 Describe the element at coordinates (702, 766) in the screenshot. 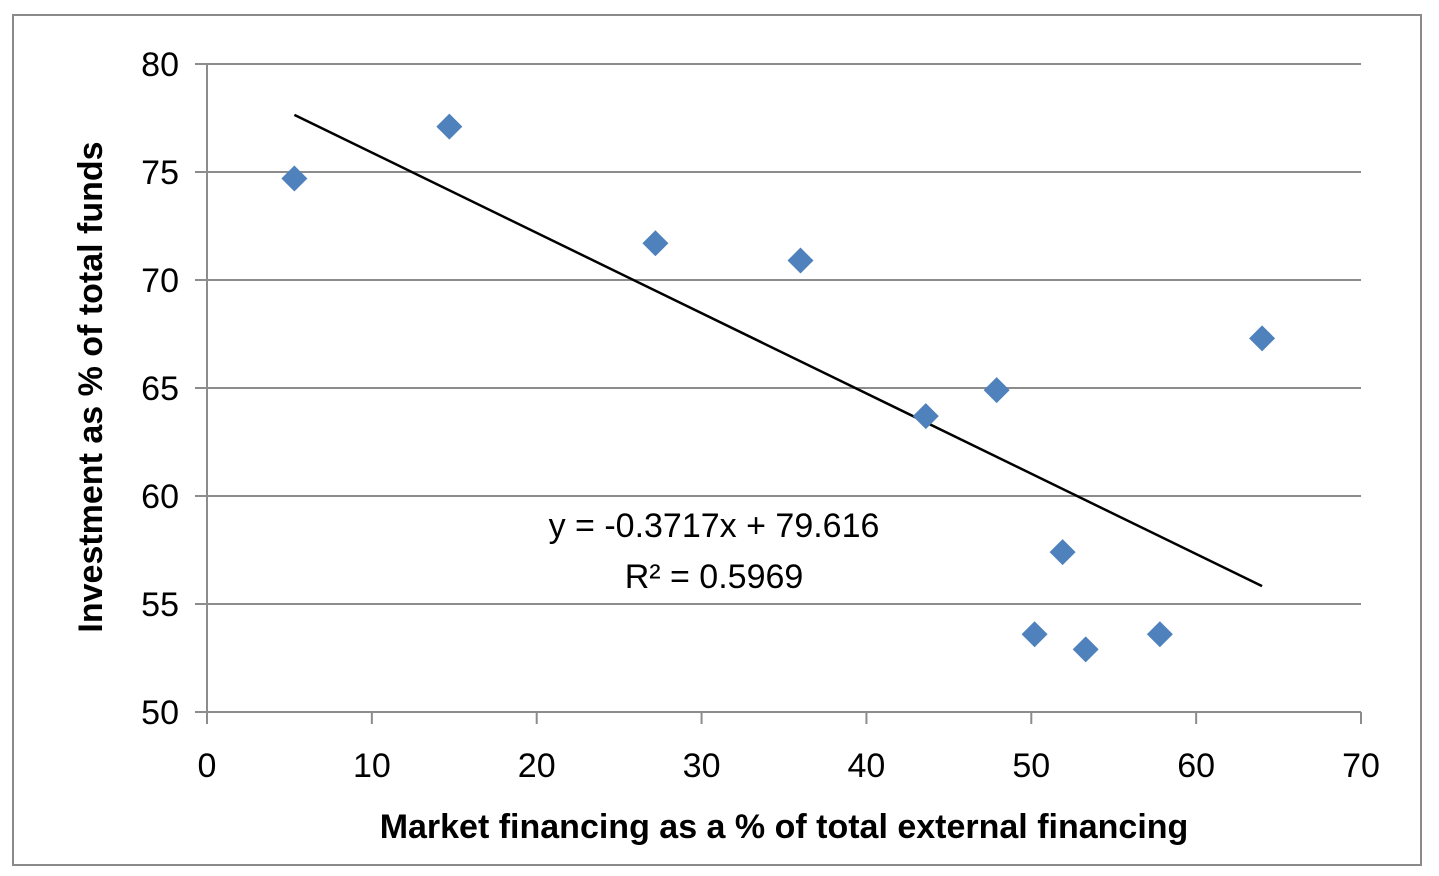

I see `x-tick-label-30: 30` at that location.